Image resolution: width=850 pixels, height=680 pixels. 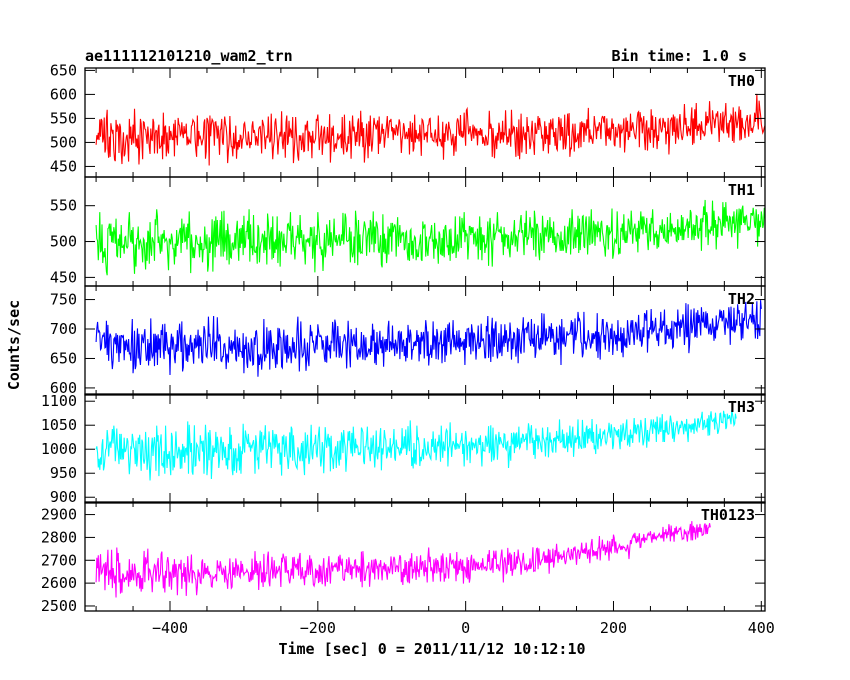 What do you see at coordinates (430, 237) in the screenshot?
I see `series-line-th1` at bounding box center [430, 237].